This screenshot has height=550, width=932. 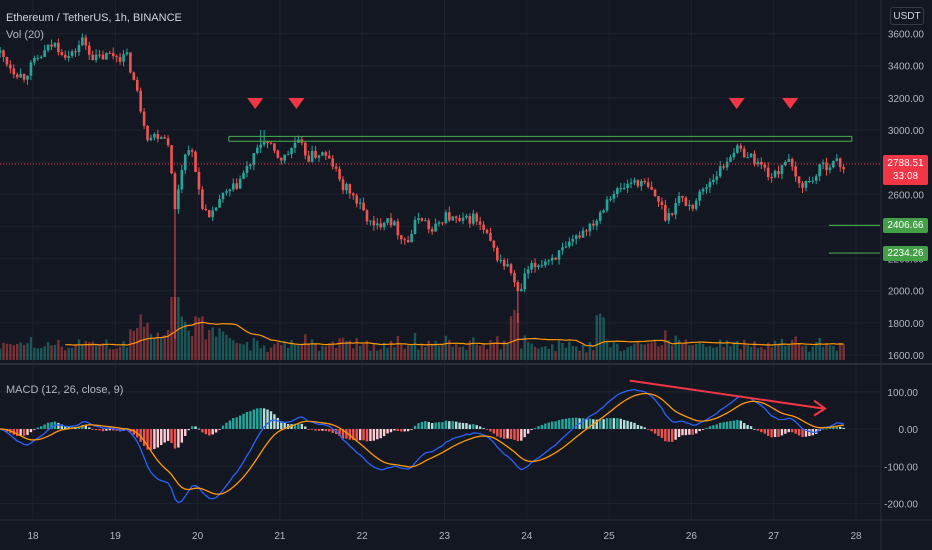 What do you see at coordinates (255, 103) in the screenshot?
I see `sell-marker-icon` at bounding box center [255, 103].